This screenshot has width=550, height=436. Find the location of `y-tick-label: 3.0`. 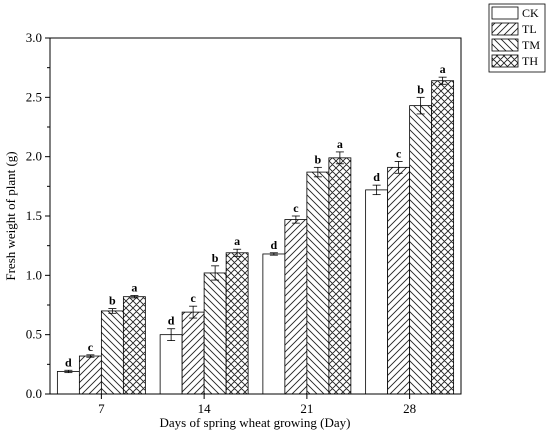

y-tick-label: 3.0 is located at coordinates (34, 37).